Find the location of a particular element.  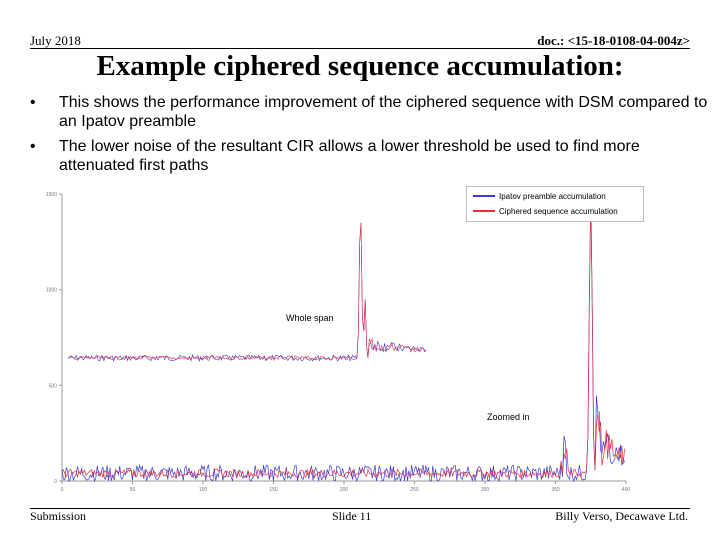

y-tick-label: 1500 is located at coordinates (51, 195).